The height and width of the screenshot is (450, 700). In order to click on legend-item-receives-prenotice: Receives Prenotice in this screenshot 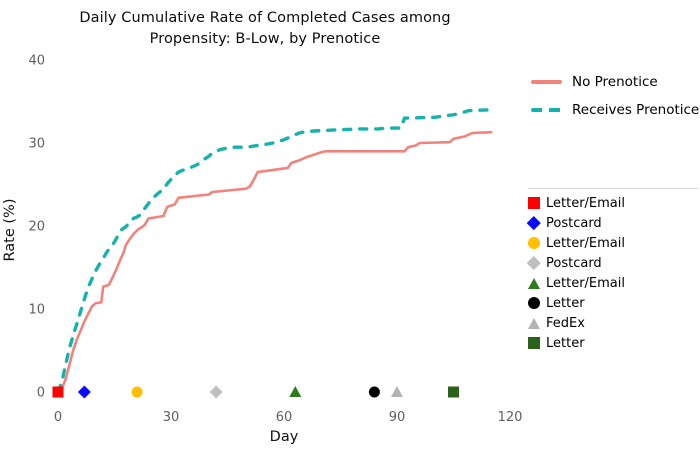, I will do `click(615, 110)`.